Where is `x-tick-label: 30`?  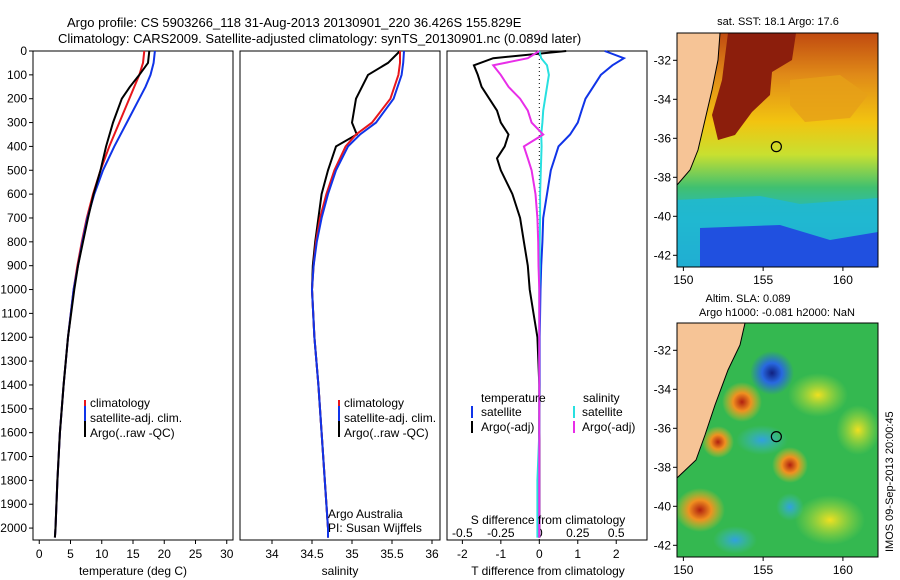
x-tick-label: 30 is located at coordinates (227, 554).